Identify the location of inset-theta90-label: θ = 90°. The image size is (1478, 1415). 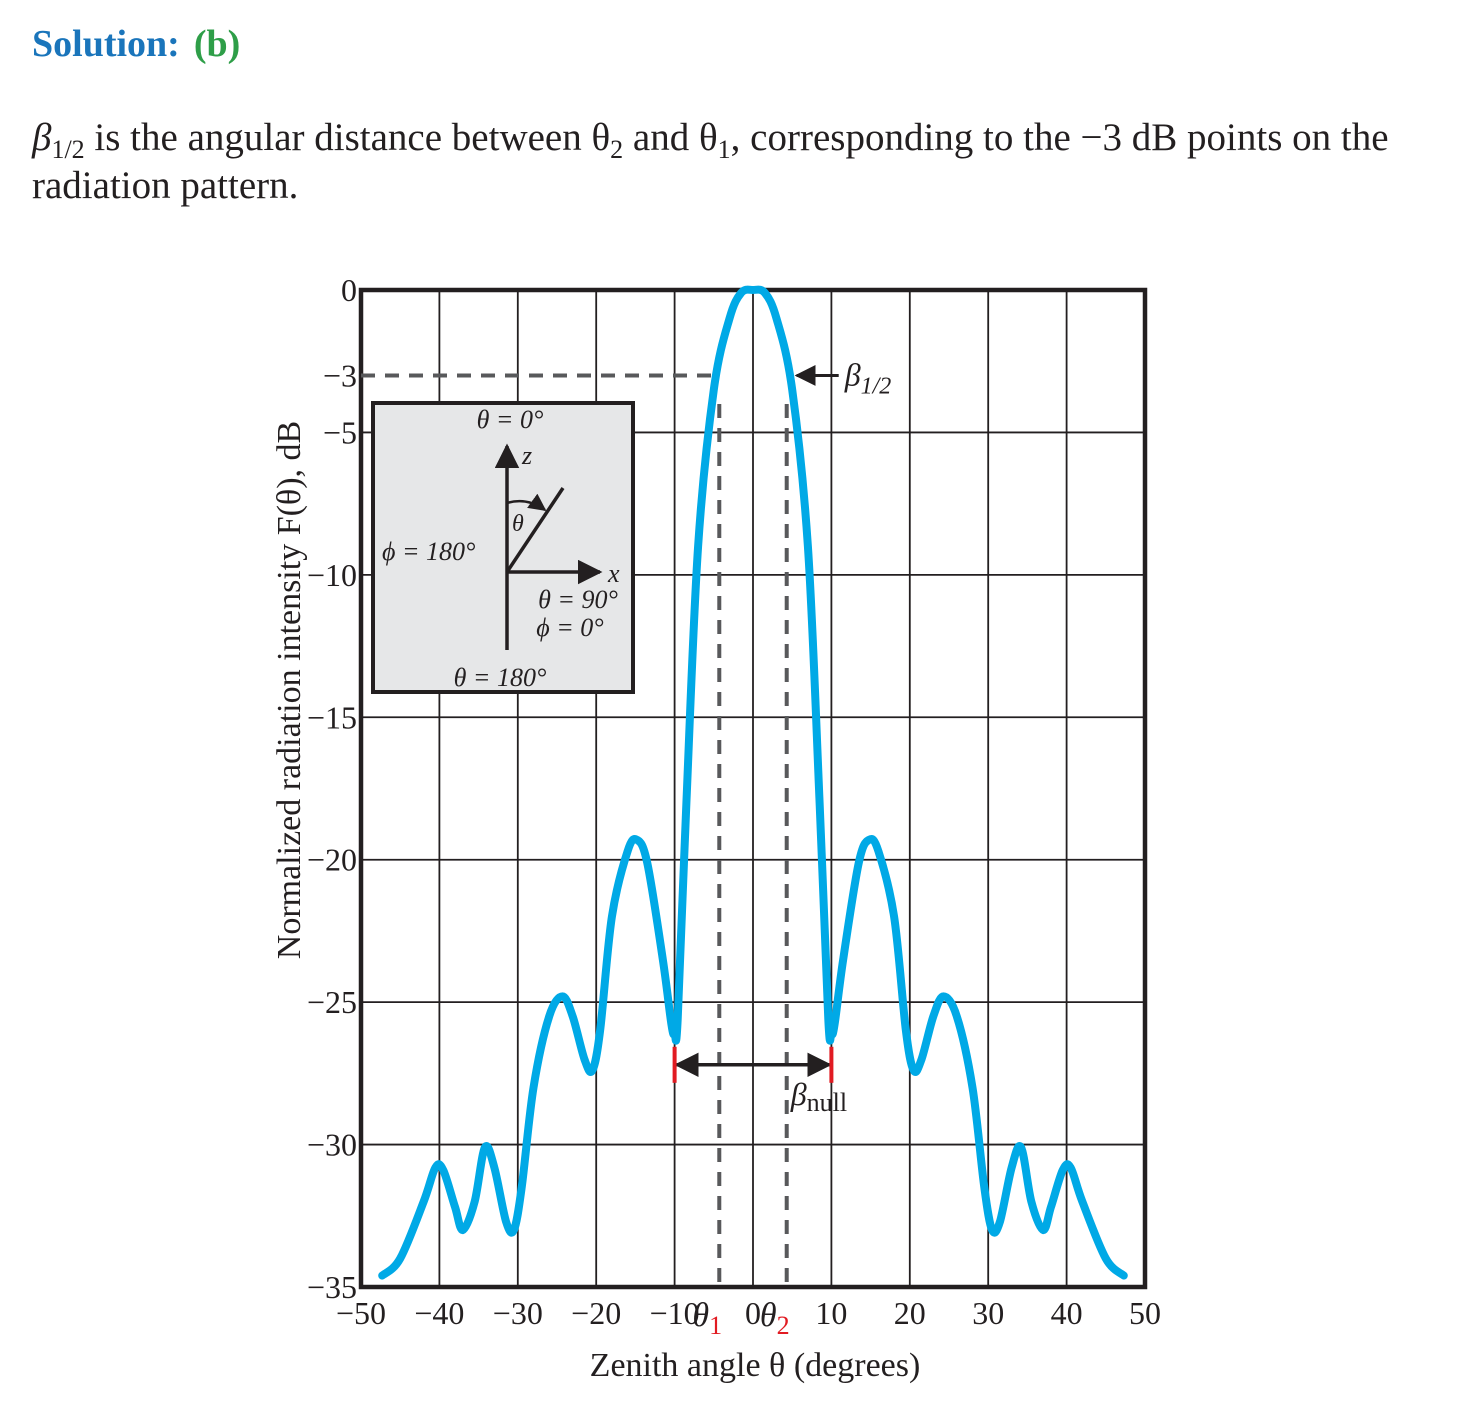
(578, 599).